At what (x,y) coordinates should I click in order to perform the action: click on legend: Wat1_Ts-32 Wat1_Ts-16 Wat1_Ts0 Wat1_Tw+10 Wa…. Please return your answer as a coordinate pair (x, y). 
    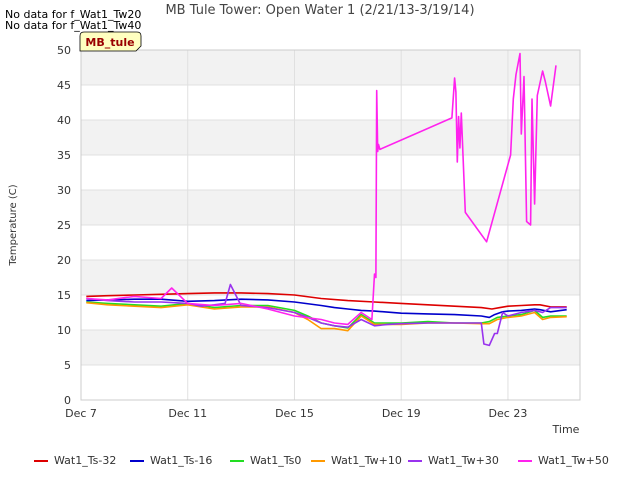
    Looking at the image, I should click on (320, 462).